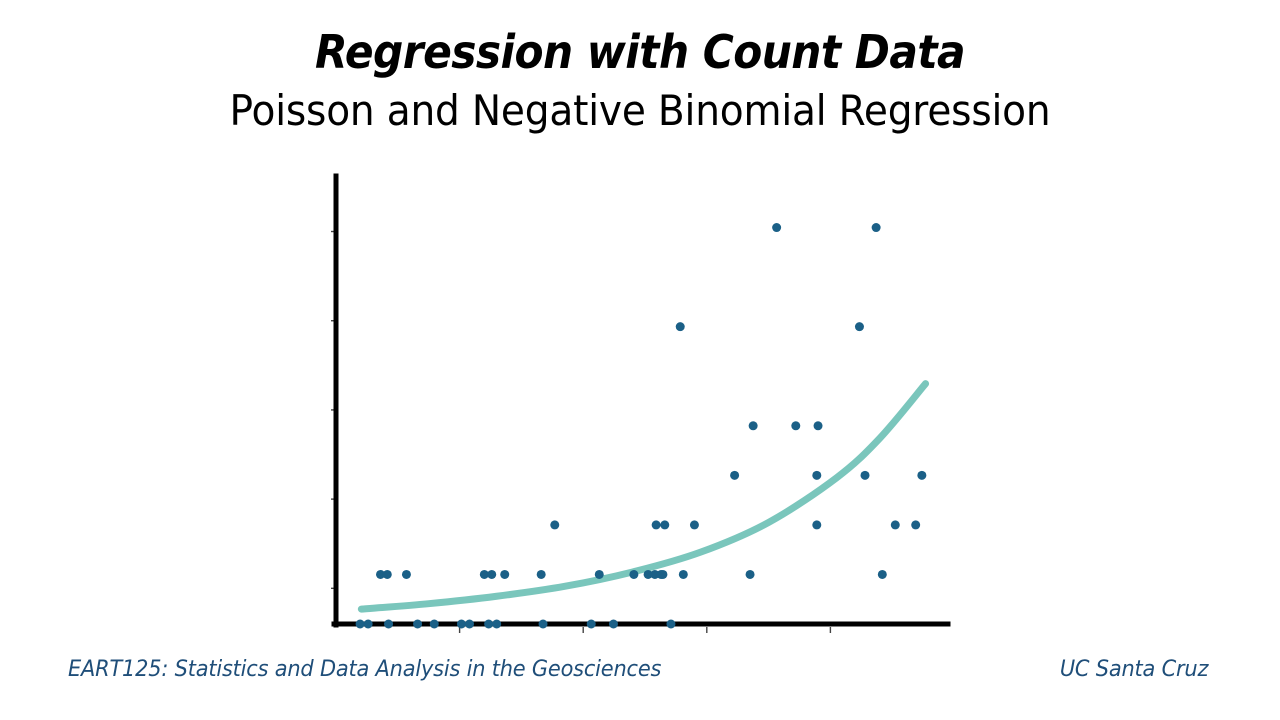 The width and height of the screenshot is (1280, 720). Describe the element at coordinates (643, 496) in the screenshot. I see `regression-curve` at that location.